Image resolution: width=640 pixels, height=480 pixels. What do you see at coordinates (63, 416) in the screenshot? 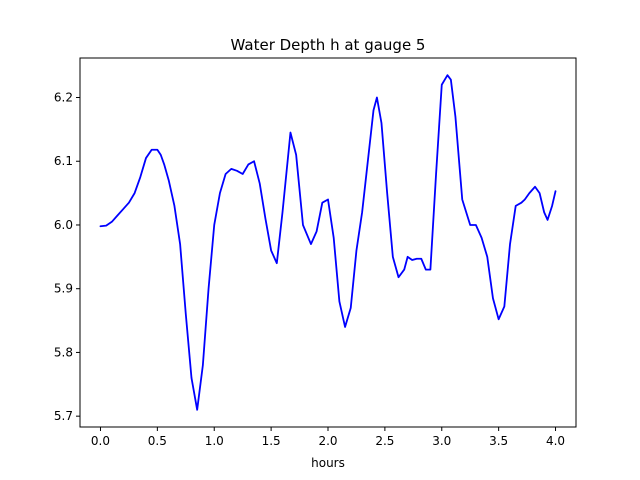
I see `y-tick-label: 5.7` at bounding box center [63, 416].